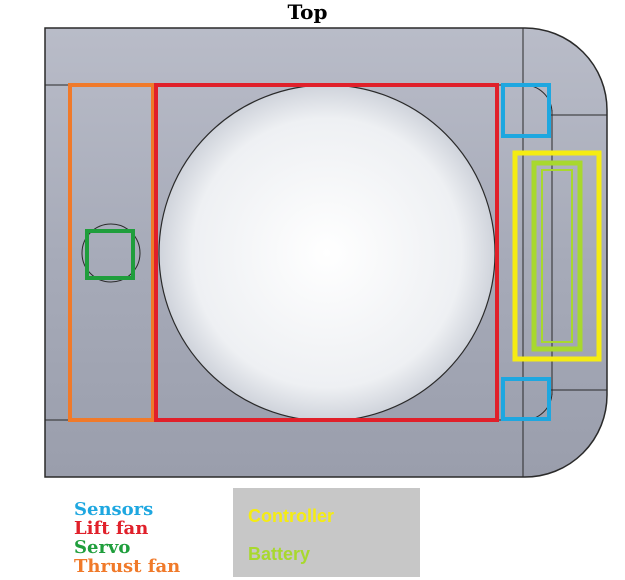  Describe the element at coordinates (291, 516) in the screenshot. I see `legend-controller: Controller` at that location.